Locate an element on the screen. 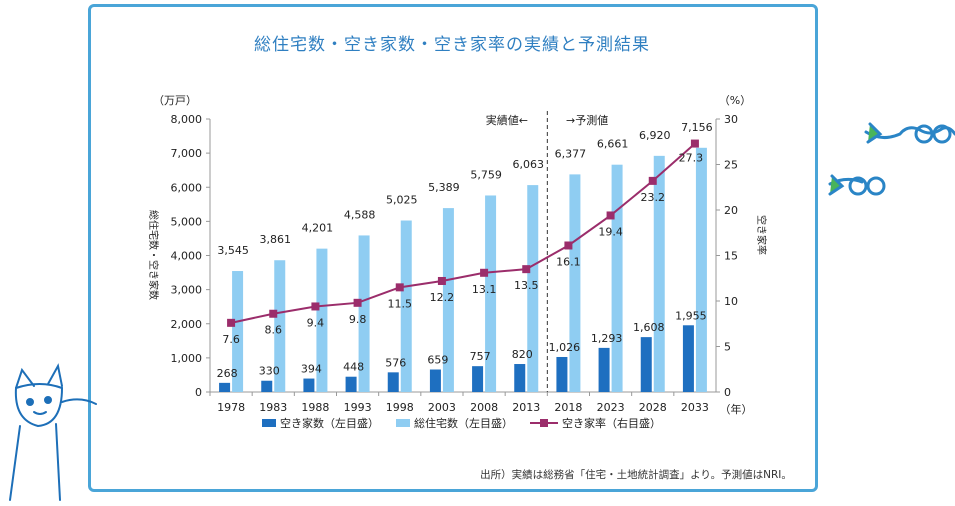  legend-marker-rate is located at coordinates (544, 423).